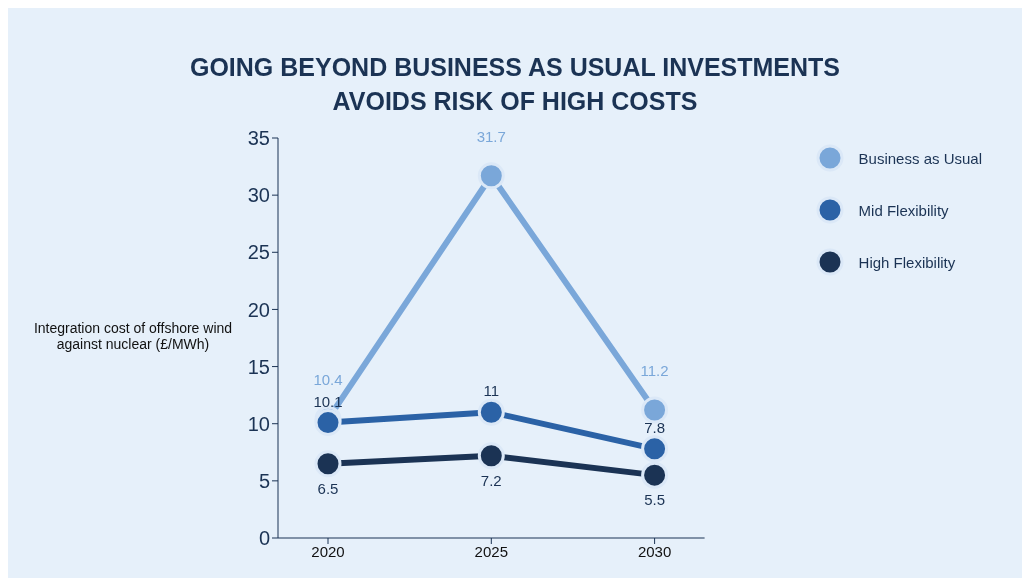  What do you see at coordinates (328, 401) in the screenshot?
I see `data-label: 10.1` at bounding box center [328, 401].